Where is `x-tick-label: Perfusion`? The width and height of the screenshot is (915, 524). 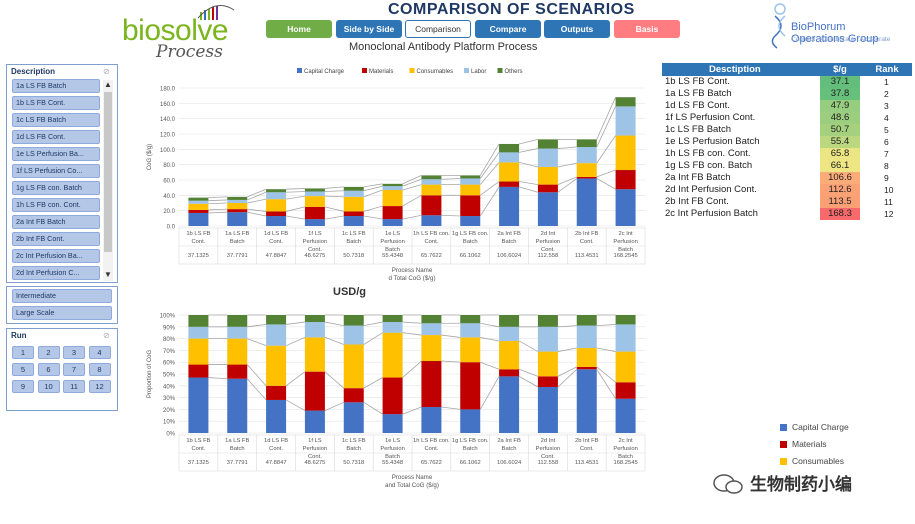 x-tick-label: Perfusion is located at coordinates (625, 242).